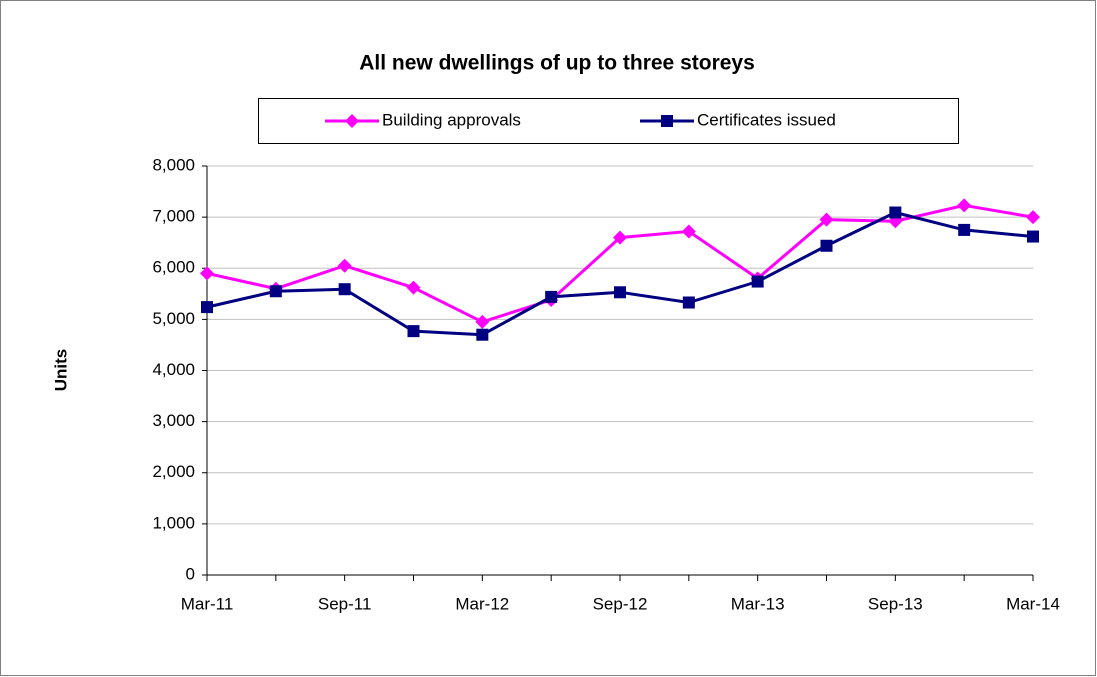 Image resolution: width=1097 pixels, height=677 pixels. Describe the element at coordinates (60, 370) in the screenshot. I see `y-axis-label: Units` at that location.